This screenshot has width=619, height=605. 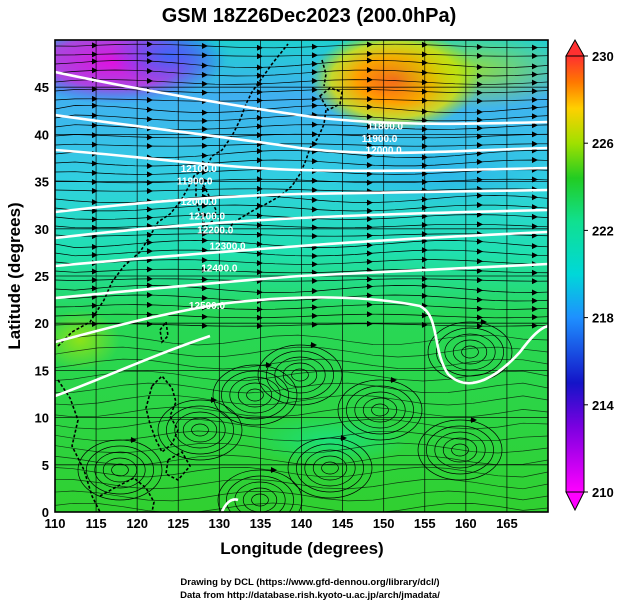 I want to click on x-tick-label: 140, so click(x=302, y=523).